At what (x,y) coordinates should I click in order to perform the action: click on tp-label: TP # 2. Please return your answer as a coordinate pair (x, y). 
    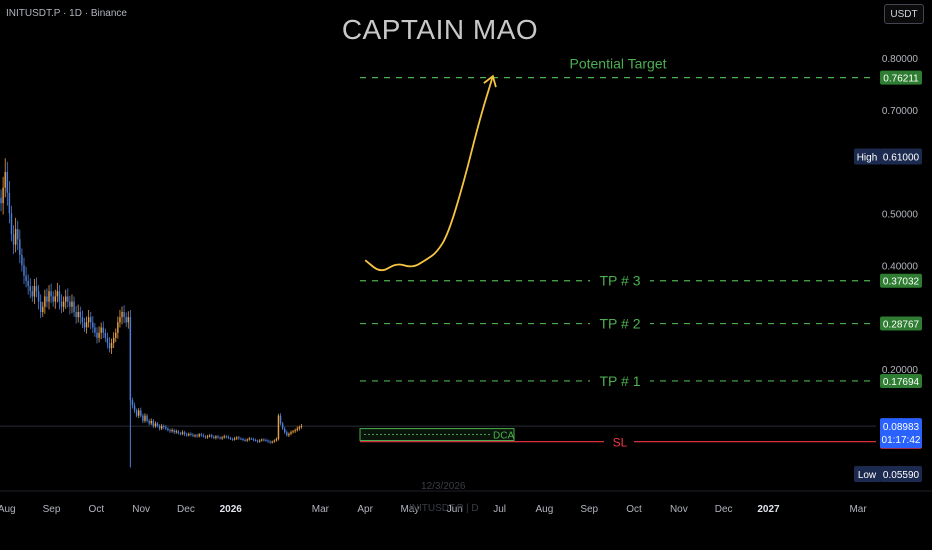
    Looking at the image, I should click on (620, 324).